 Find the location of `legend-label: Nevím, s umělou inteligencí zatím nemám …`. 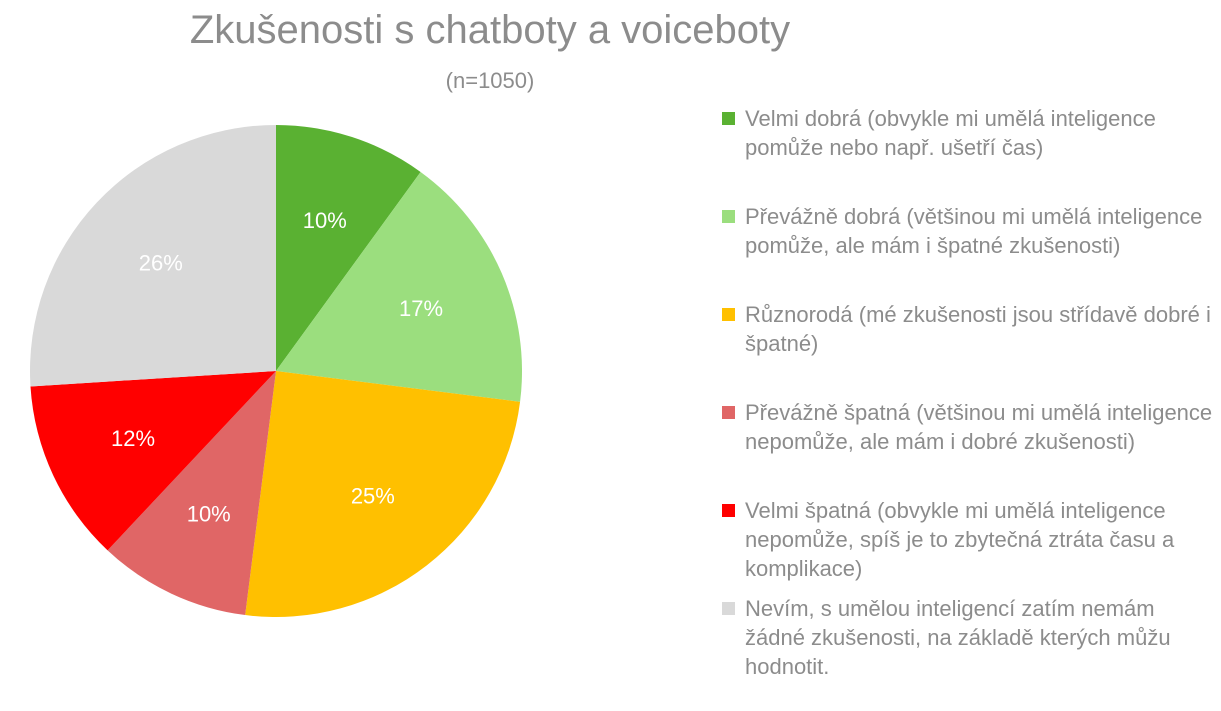

legend-label: Nevím, s umělou inteligencí zatím nemám … is located at coordinates (958, 637).